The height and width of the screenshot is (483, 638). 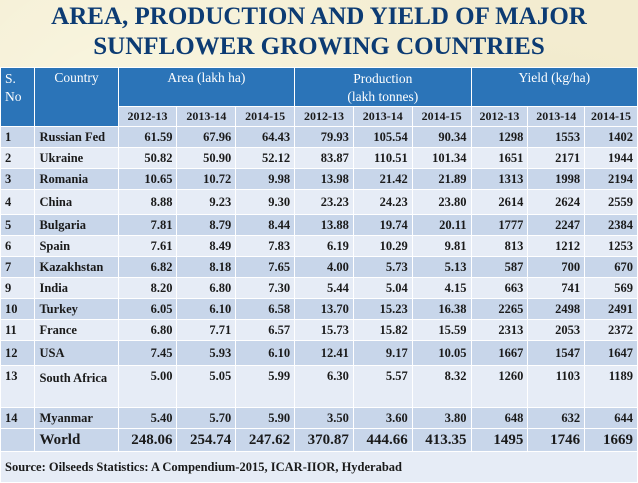 I want to click on world-cell: 370.87, so click(x=324, y=440).